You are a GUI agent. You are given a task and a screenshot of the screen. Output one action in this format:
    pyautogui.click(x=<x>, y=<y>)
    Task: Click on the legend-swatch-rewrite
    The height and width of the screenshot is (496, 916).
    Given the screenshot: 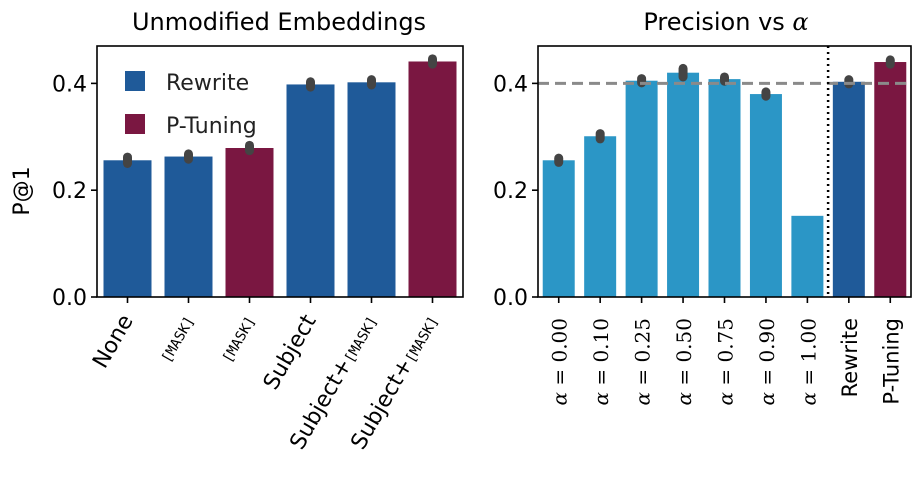 What is the action you would take?
    pyautogui.click(x=135, y=81)
    